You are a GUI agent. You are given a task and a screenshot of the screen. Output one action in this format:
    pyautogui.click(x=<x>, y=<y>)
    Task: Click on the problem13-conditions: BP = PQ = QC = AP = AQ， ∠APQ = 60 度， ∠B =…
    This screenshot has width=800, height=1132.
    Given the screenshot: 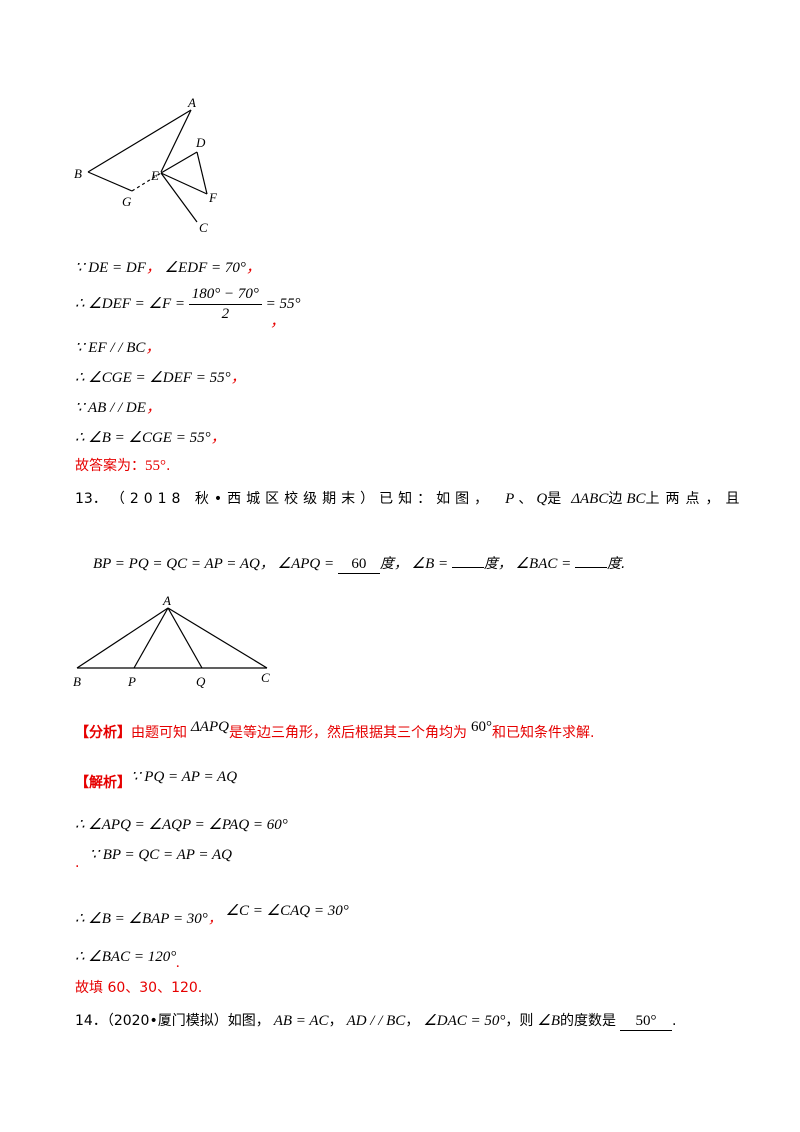 What is the action you would take?
    pyautogui.click(x=359, y=565)
    